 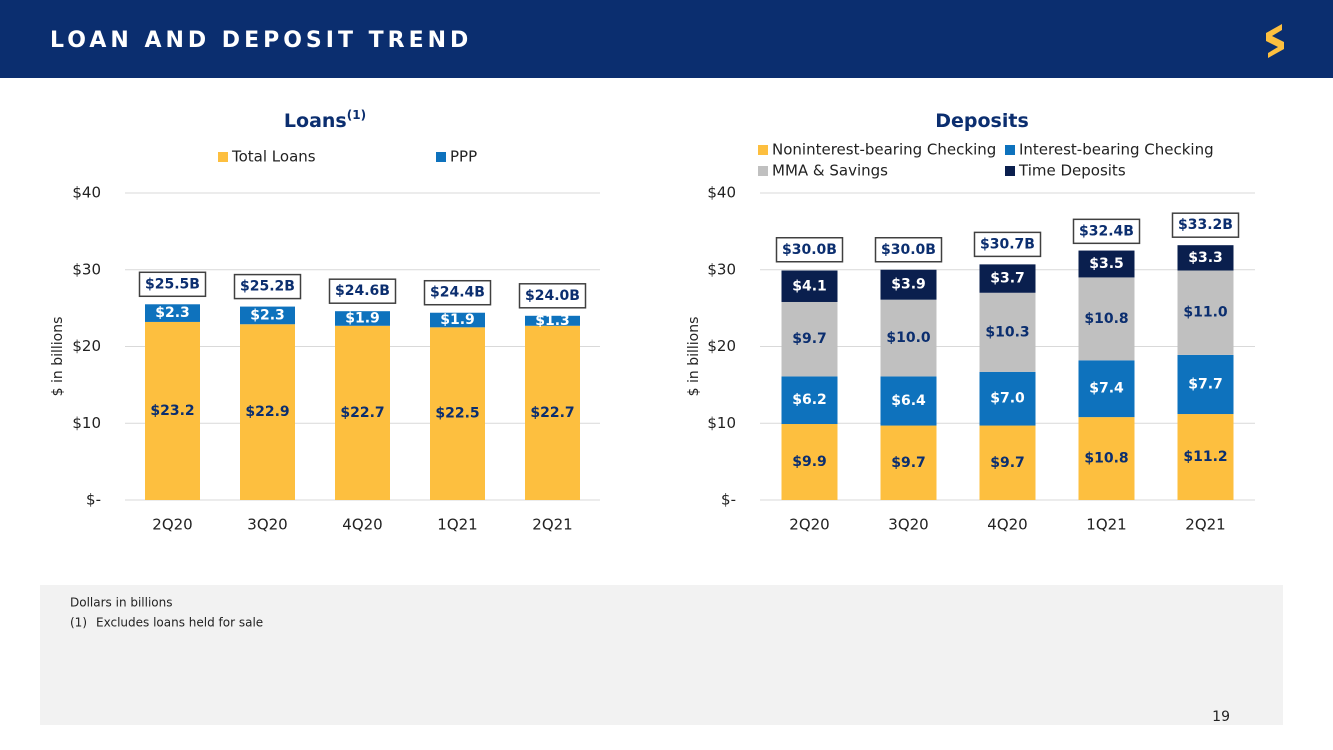 I want to click on data-label: $10.3, so click(x=1007, y=332).